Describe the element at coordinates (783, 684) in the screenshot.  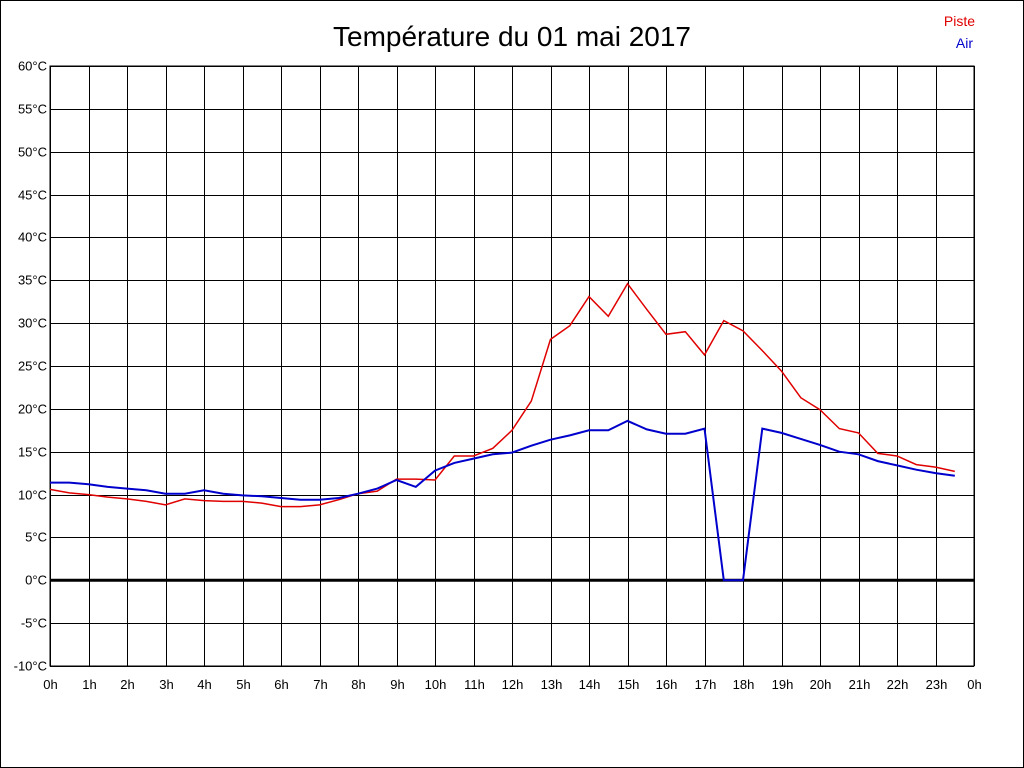
I see `x-tick-label: 19h` at that location.